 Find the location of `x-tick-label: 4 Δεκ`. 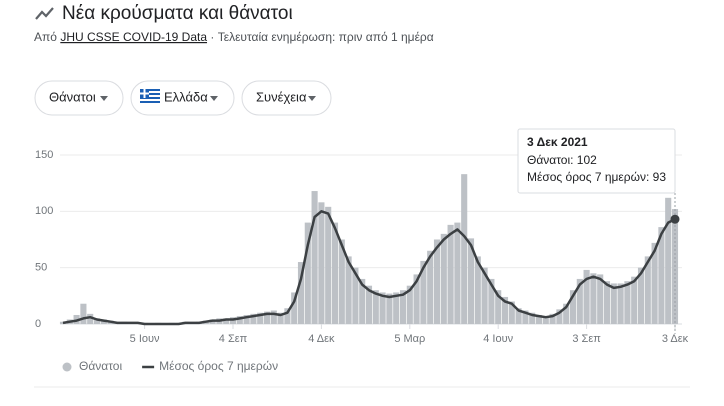

x-tick-label: 4 Δεκ is located at coordinates (321, 339).